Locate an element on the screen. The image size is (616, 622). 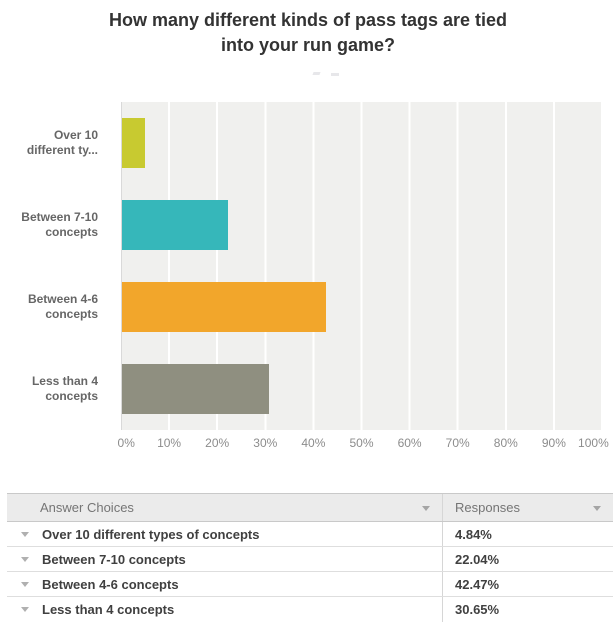
answer-cell: Over 10 different types of concepts is located at coordinates (225, 534).